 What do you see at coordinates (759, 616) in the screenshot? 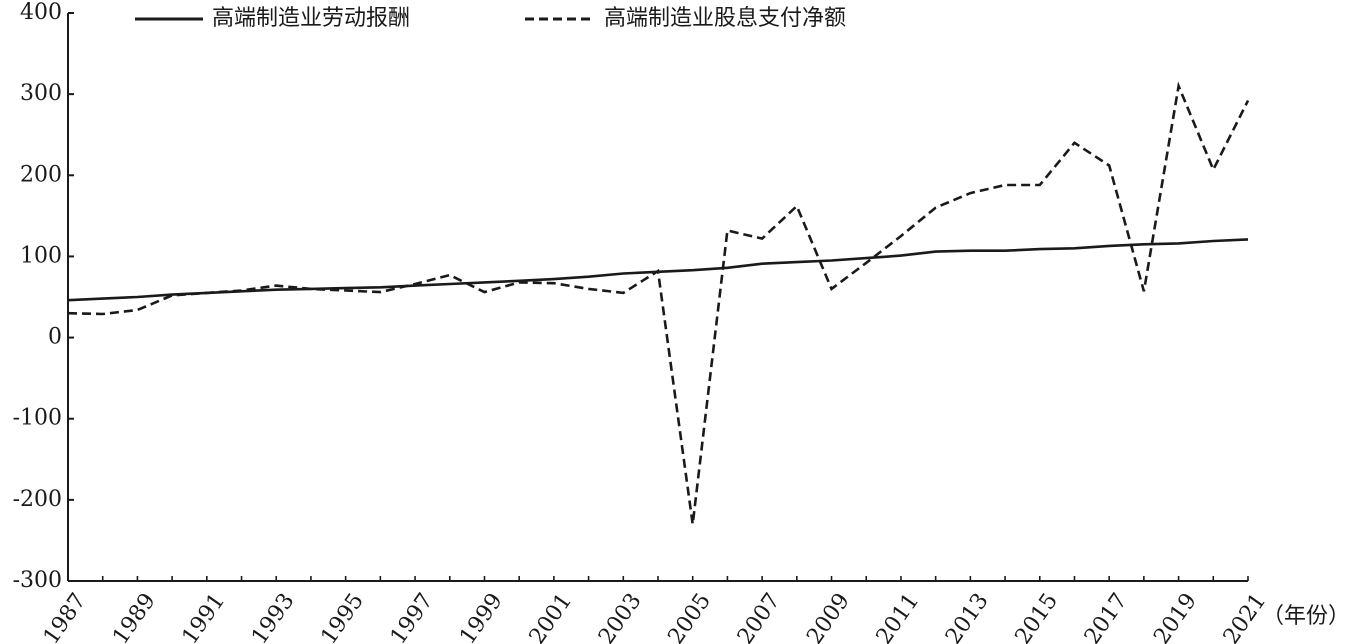
I see `x-tick-label: 2007` at bounding box center [759, 616].